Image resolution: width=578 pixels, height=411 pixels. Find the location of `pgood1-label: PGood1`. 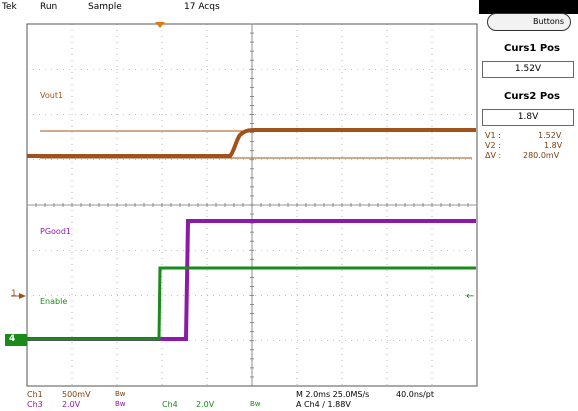

pgood1-label: PGood1 is located at coordinates (55, 231).